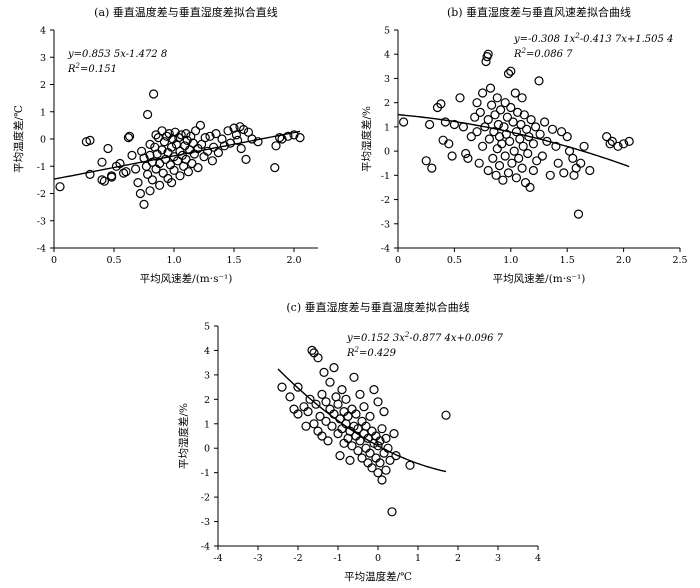 The width and height of the screenshot is (700, 588). Describe the element at coordinates (679, 260) in the screenshot. I see `x-tick-label: 2.5` at that location.